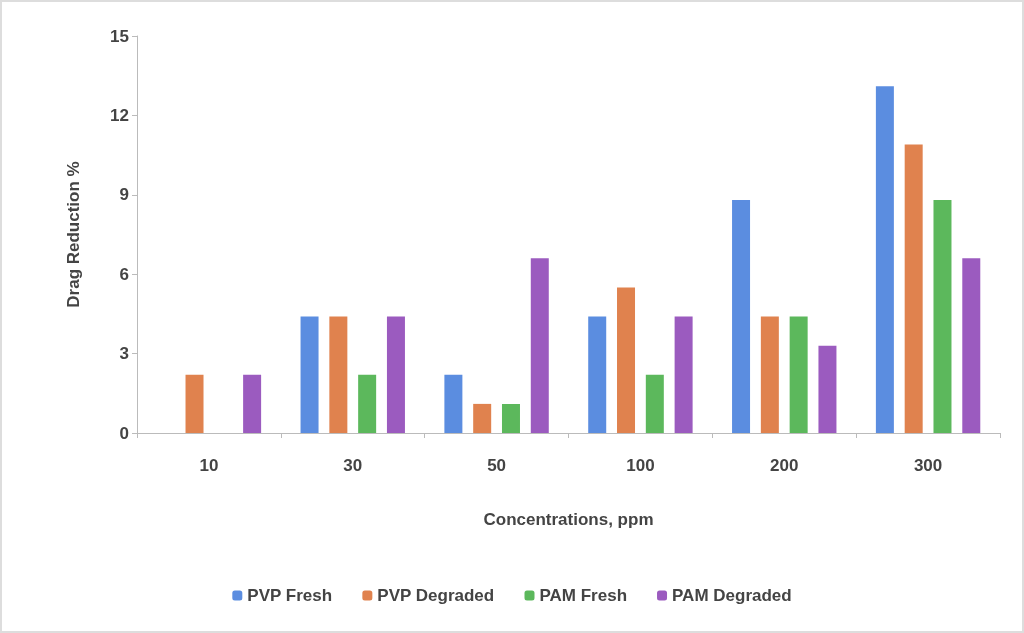 The width and height of the screenshot is (1024, 633). Describe the element at coordinates (124, 195) in the screenshot. I see `y-tick-label: 9` at that location.